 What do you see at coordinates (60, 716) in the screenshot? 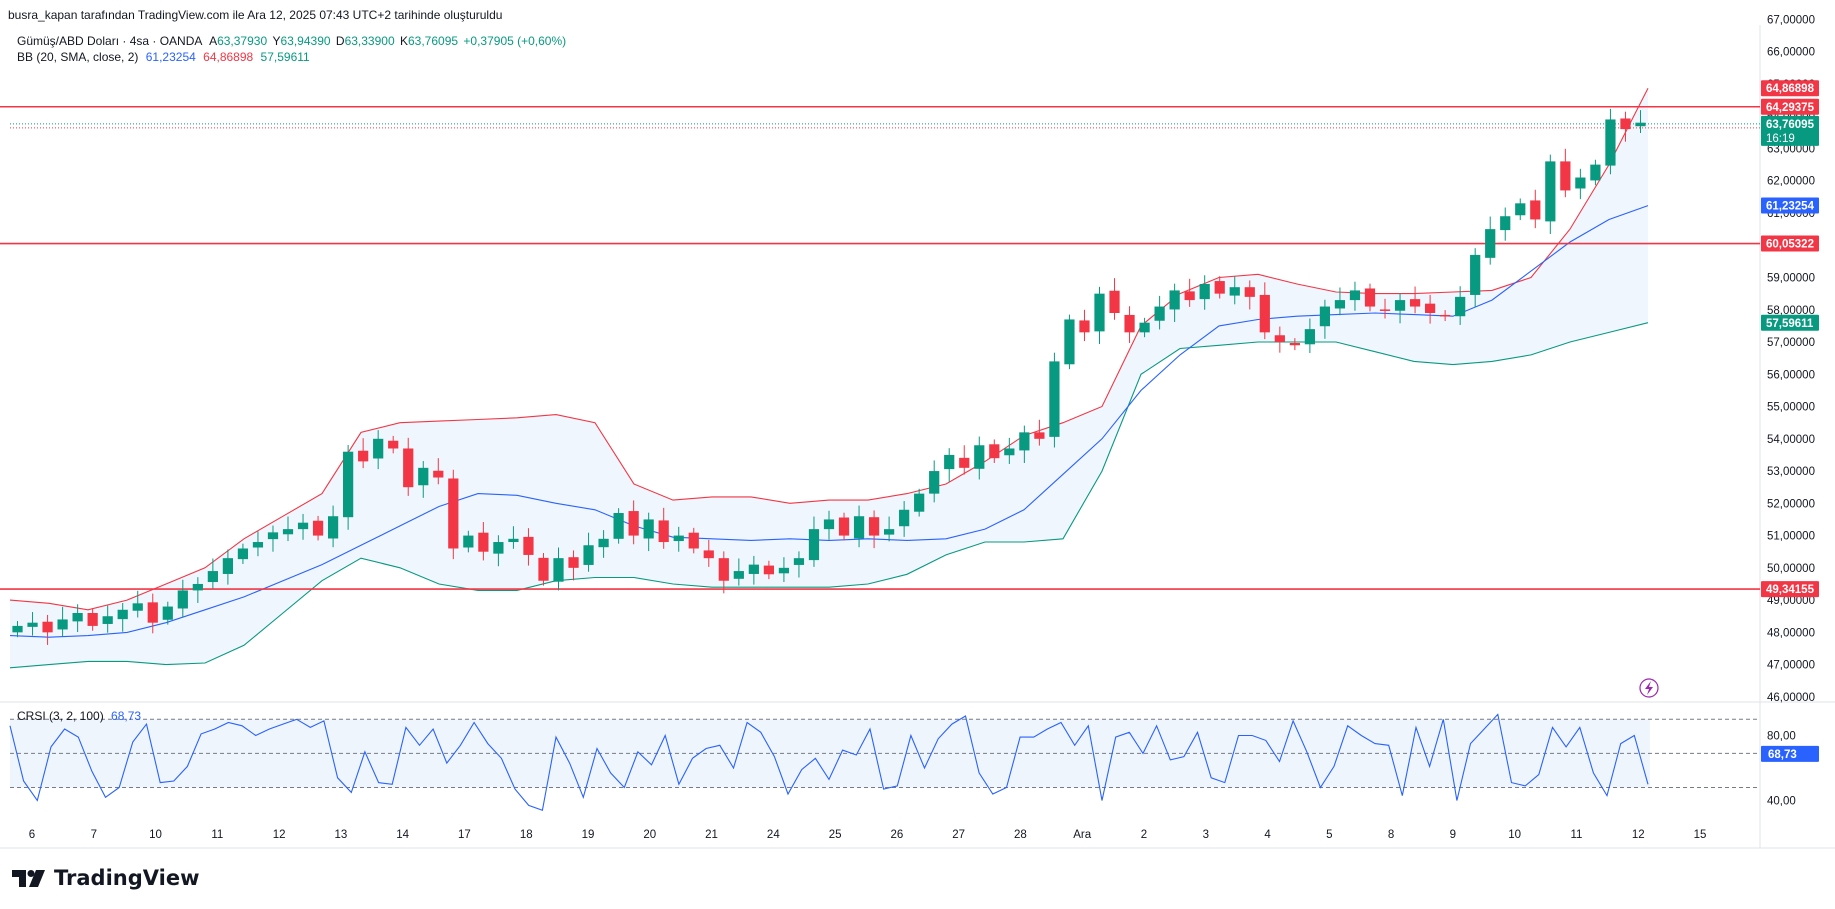
I see `crsi-title: CRSI (3, 2, 100)` at bounding box center [60, 716].